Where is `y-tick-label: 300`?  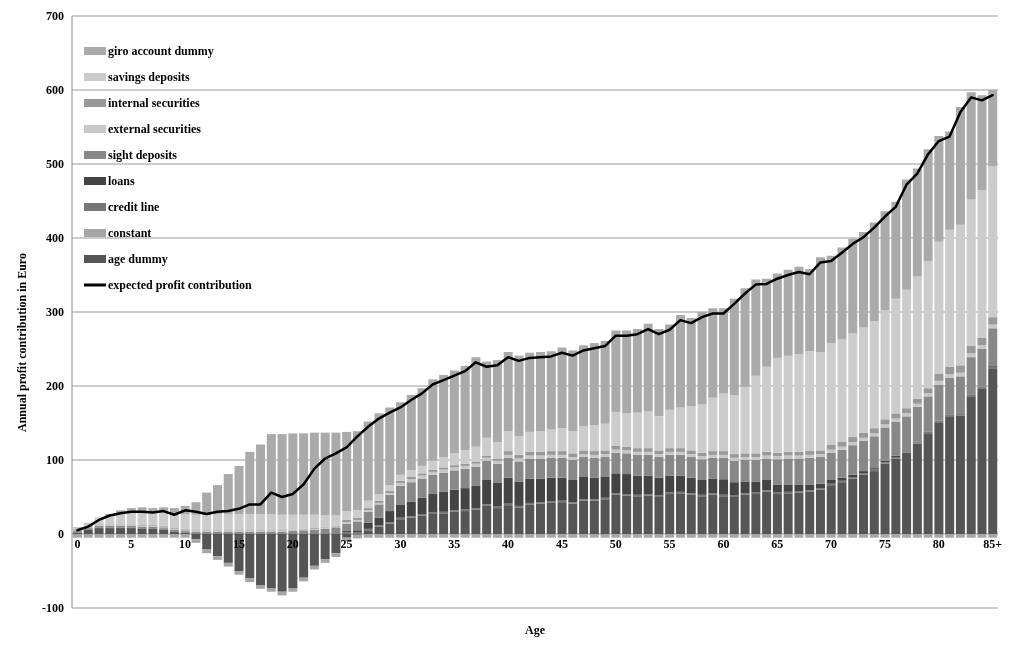
y-tick-label: 300 is located at coordinates (55, 312).